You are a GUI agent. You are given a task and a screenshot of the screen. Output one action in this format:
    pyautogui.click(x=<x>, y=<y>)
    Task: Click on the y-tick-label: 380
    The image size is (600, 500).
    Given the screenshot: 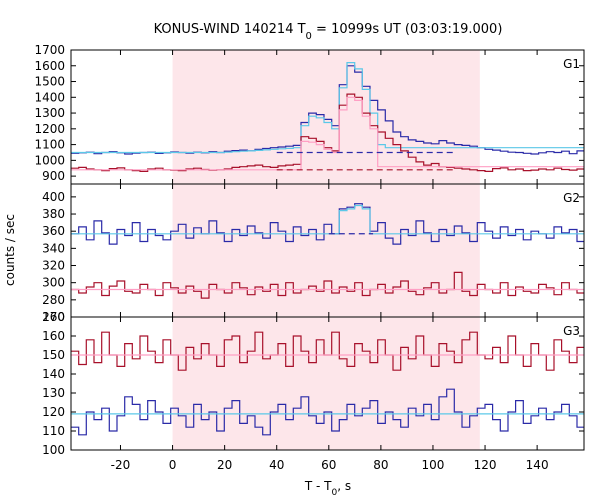 What is the action you would take?
    pyautogui.click(x=53, y=214)
    